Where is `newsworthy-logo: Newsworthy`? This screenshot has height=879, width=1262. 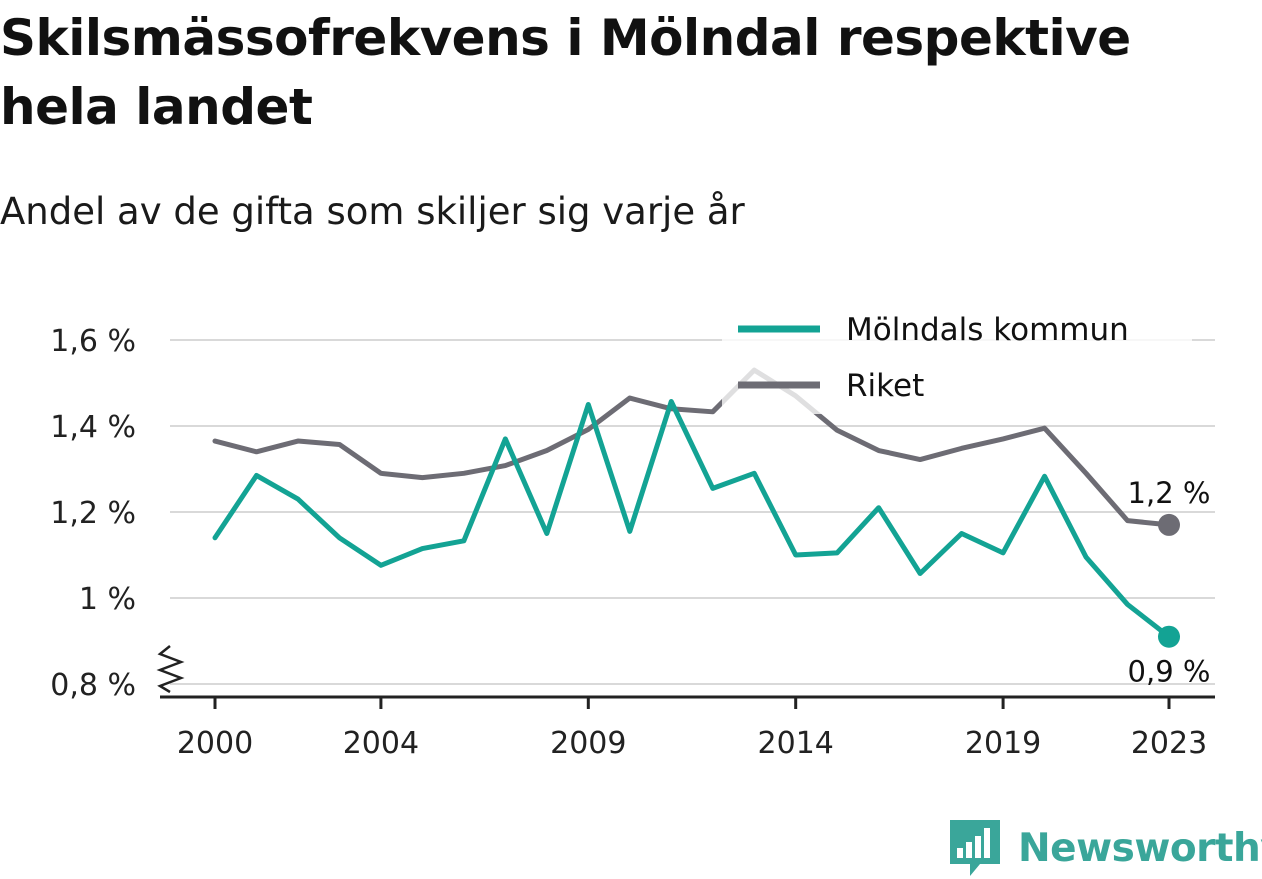 newsworthy-logo: Newsworthy is located at coordinates (1106, 848).